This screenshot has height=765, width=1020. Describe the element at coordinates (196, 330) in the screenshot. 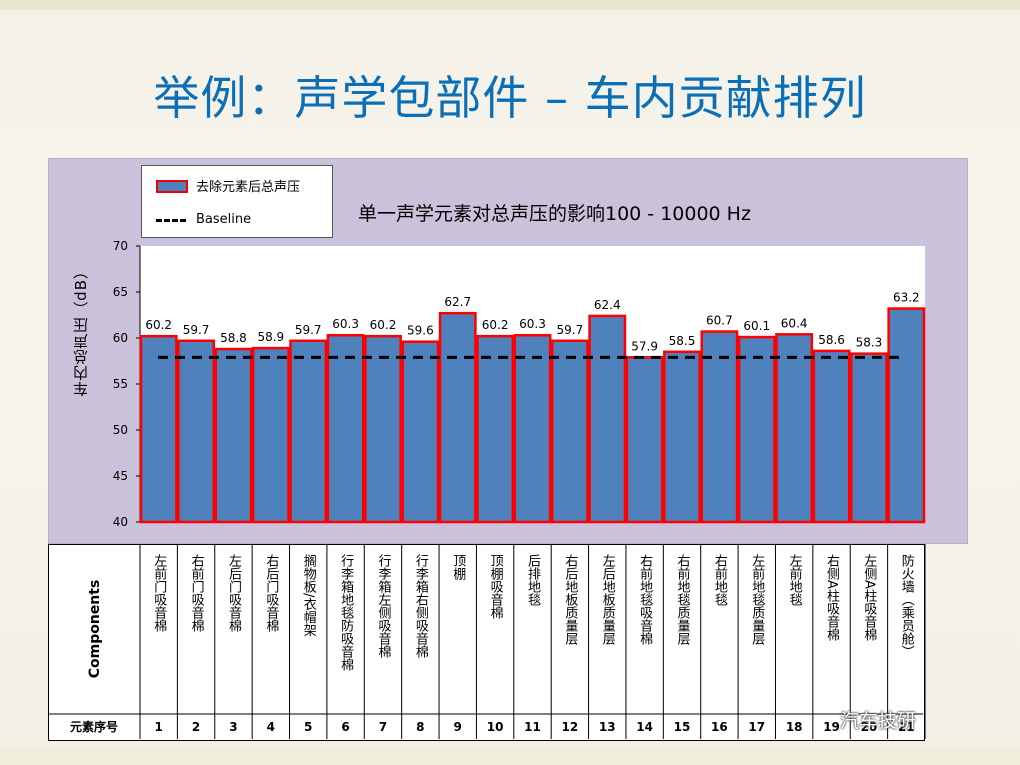

I see `data-label-2: 59.7` at that location.